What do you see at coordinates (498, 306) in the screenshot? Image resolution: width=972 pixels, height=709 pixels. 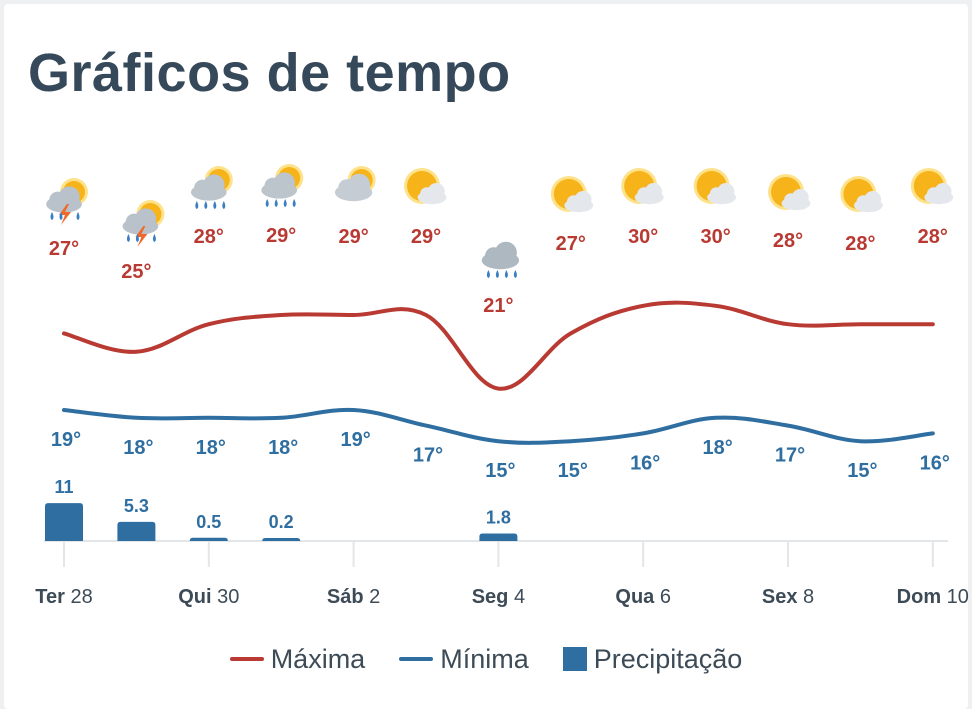 I see `max-temp-label: 21°` at bounding box center [498, 306].